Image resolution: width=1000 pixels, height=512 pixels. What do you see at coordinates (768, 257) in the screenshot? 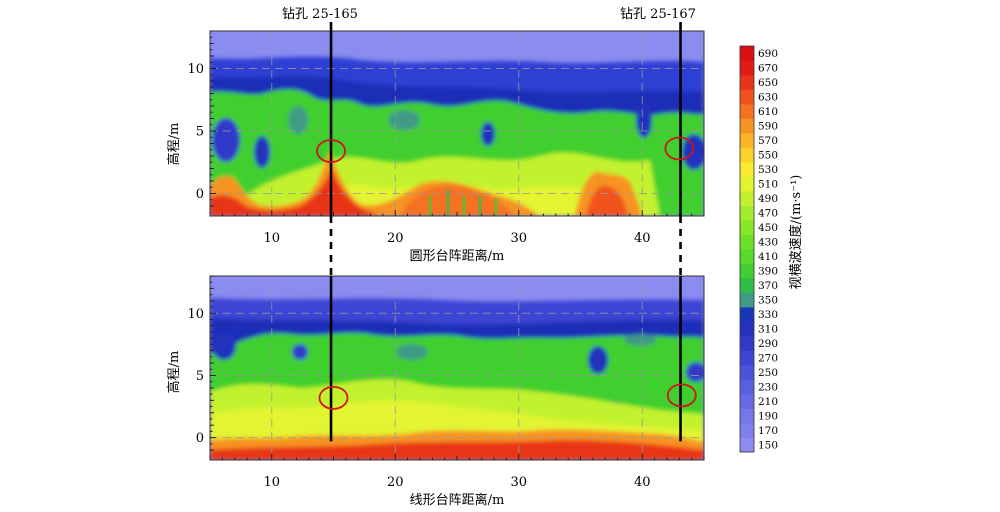
I see `colorbar-tick-label: 410` at bounding box center [768, 257].